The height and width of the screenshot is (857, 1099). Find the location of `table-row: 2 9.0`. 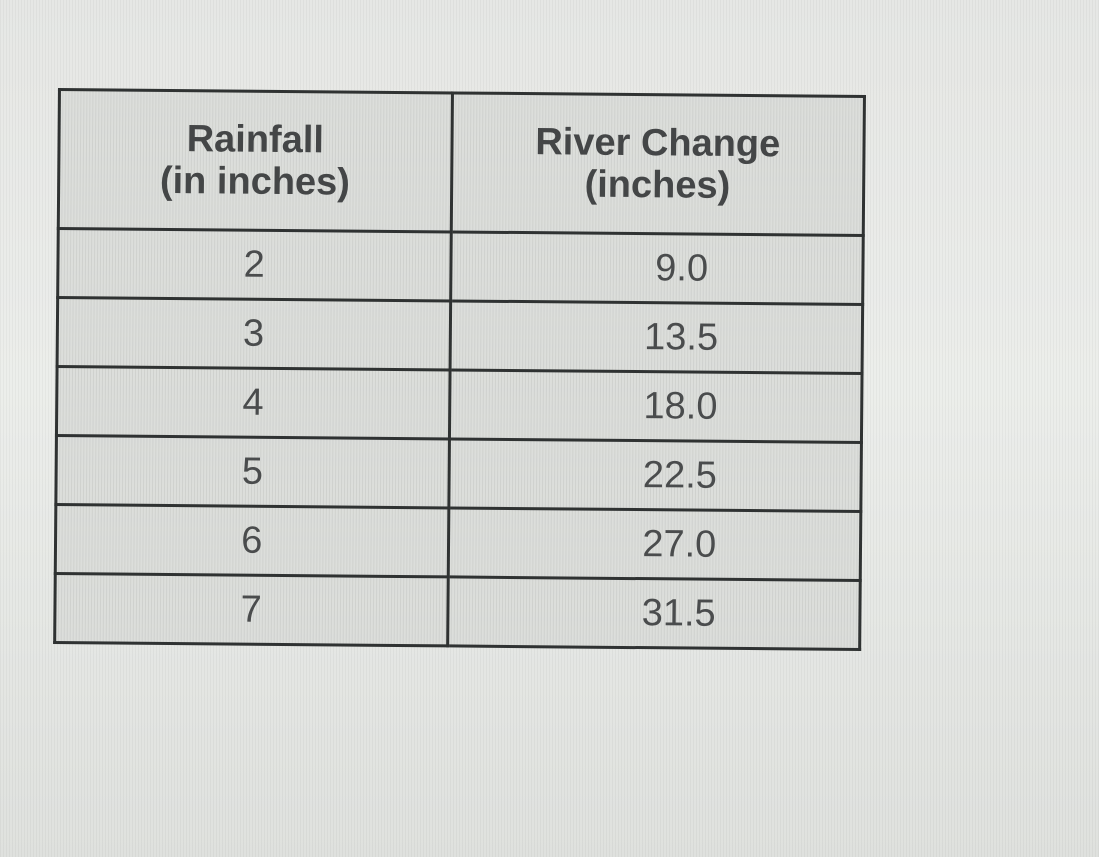

table-row: 2 9.0 is located at coordinates (460, 266).